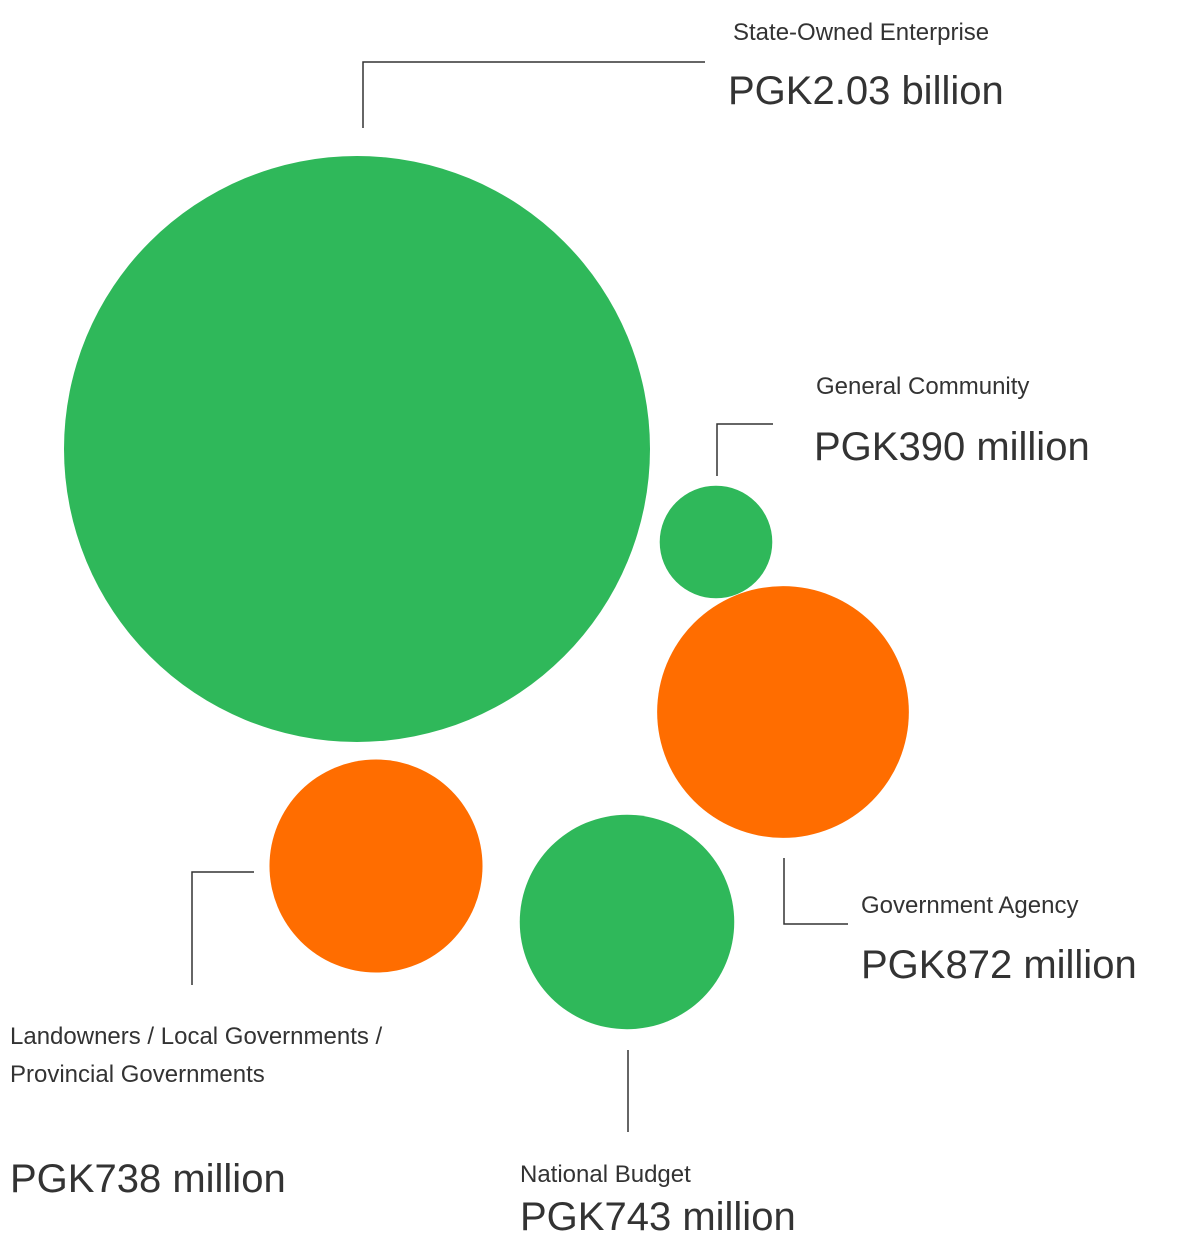  I want to click on bubble-name: General Community, so click(922, 386).